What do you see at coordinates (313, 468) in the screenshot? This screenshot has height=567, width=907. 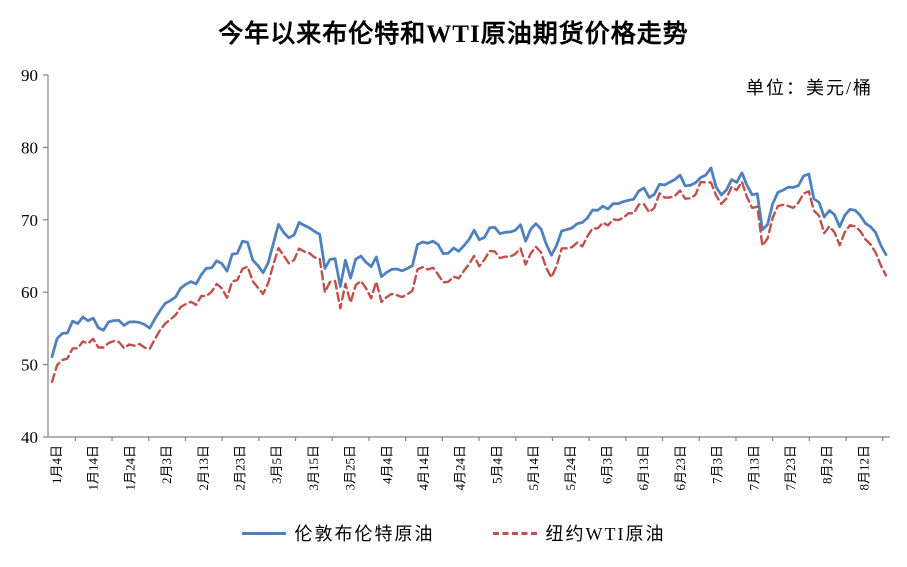 I see `x-tick-label: 3月15日` at bounding box center [313, 468].